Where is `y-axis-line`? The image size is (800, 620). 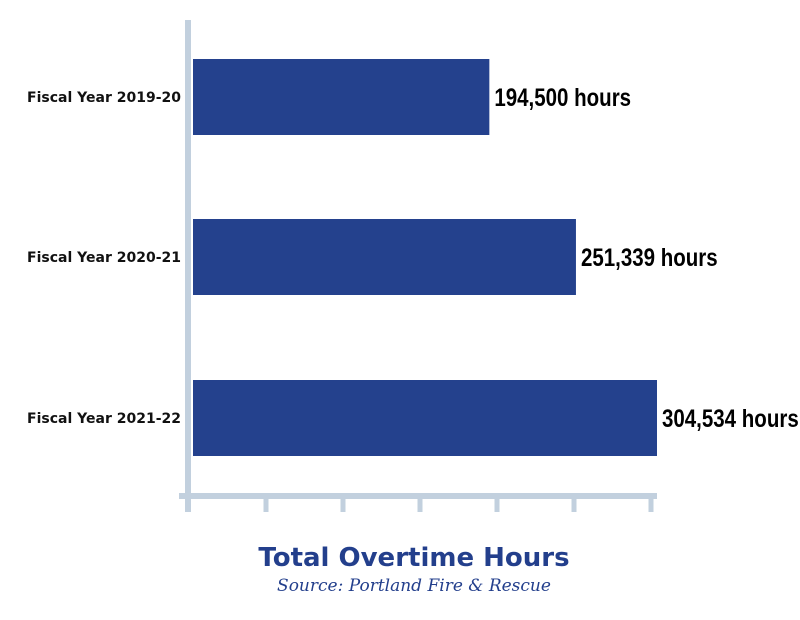 y-axis-line is located at coordinates (188, 266).